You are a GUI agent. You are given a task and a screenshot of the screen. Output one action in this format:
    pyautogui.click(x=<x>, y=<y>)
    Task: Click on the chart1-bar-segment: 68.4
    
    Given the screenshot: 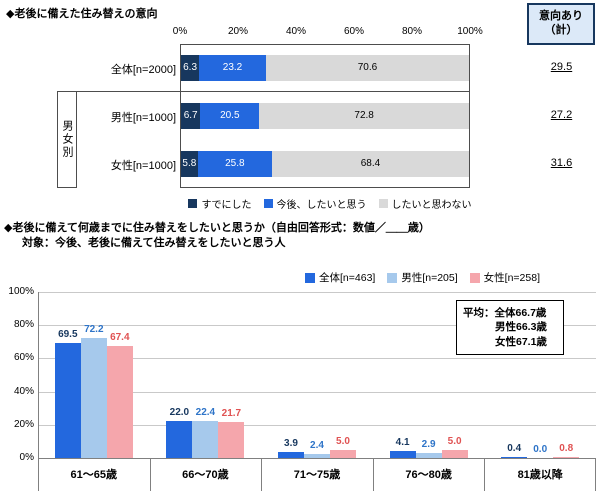 What is the action you would take?
    pyautogui.click(x=370, y=164)
    